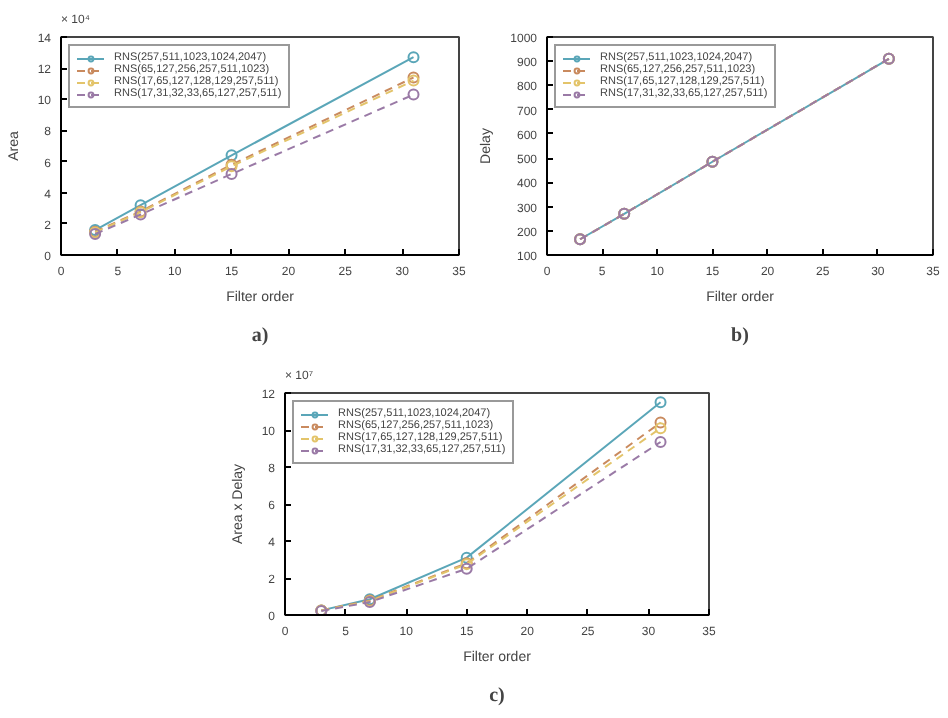 The image size is (948, 718). Describe the element at coordinates (740, 336) in the screenshot. I see `text: b)` at that location.